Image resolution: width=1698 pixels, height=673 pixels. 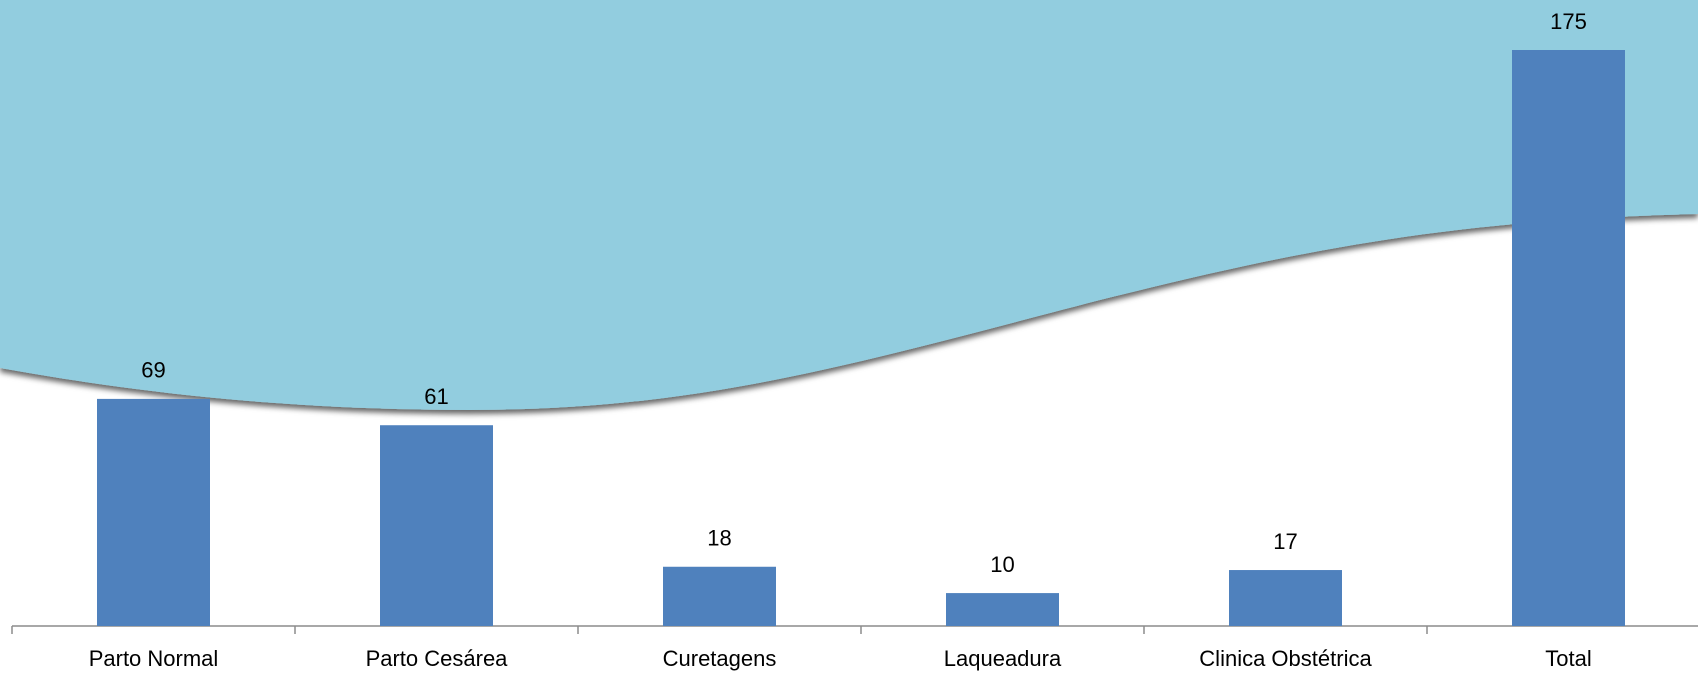 I want to click on value-label: 175, so click(x=1568, y=21).